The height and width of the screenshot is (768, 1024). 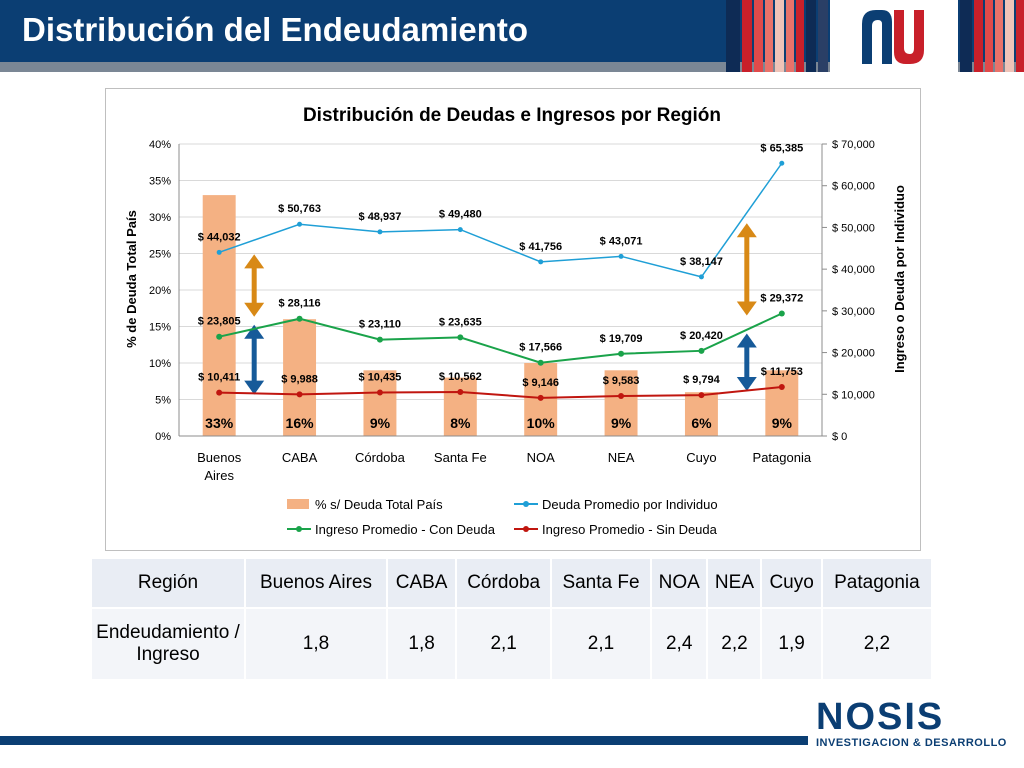 What do you see at coordinates (380, 217) in the screenshot?
I see `data-label: $ 48,937` at bounding box center [380, 217].